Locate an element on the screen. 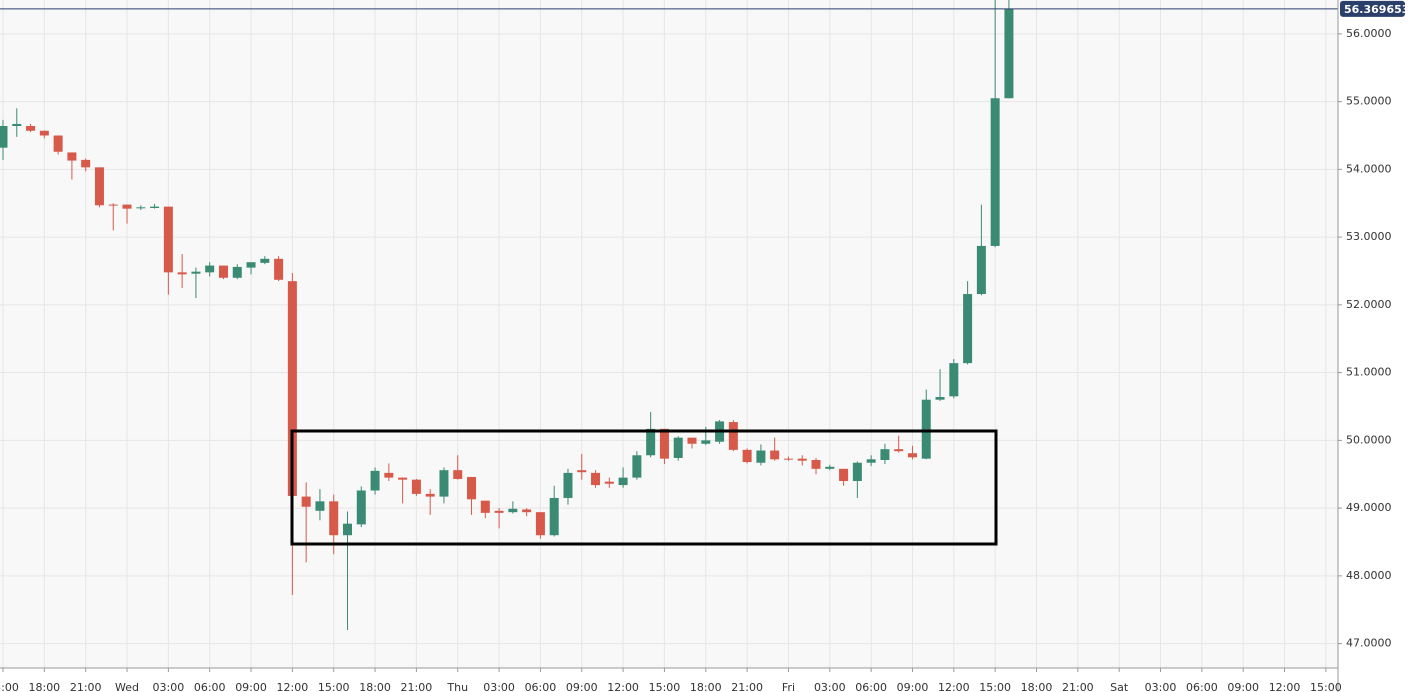  x-tick-label: Fri is located at coordinates (788, 686).